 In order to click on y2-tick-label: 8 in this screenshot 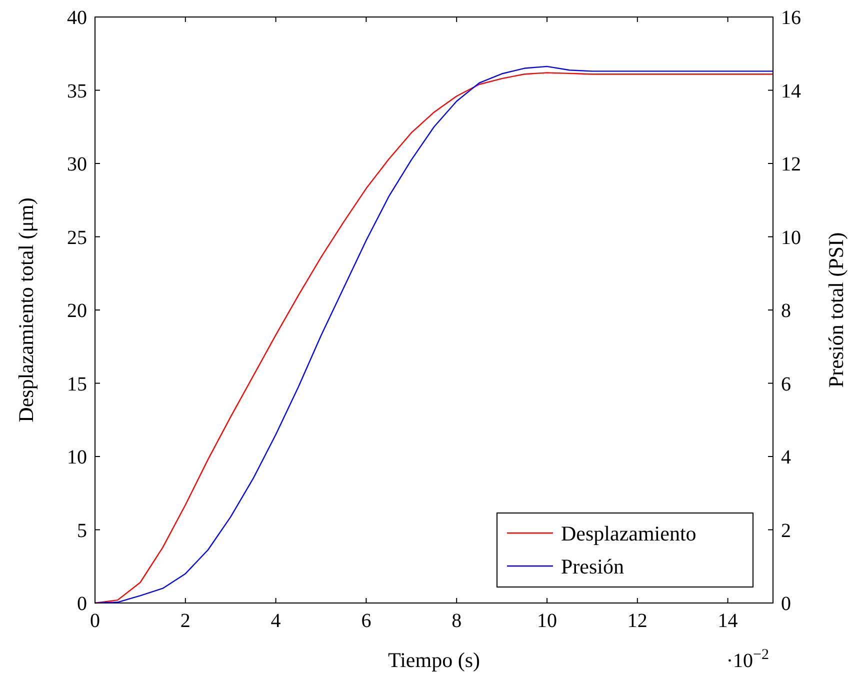, I will do `click(786, 311)`.